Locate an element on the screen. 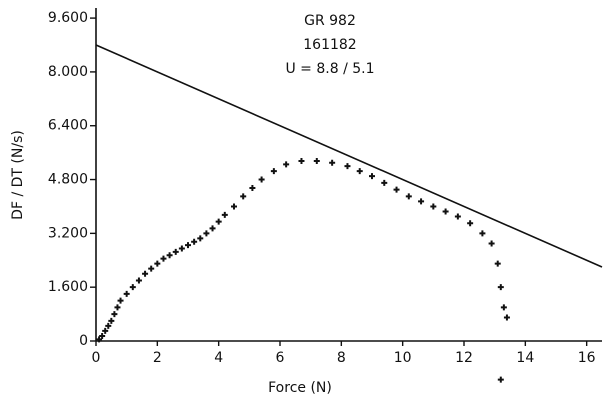 The height and width of the screenshot is (401, 604). x-tick-label: 2 is located at coordinates (157, 358).